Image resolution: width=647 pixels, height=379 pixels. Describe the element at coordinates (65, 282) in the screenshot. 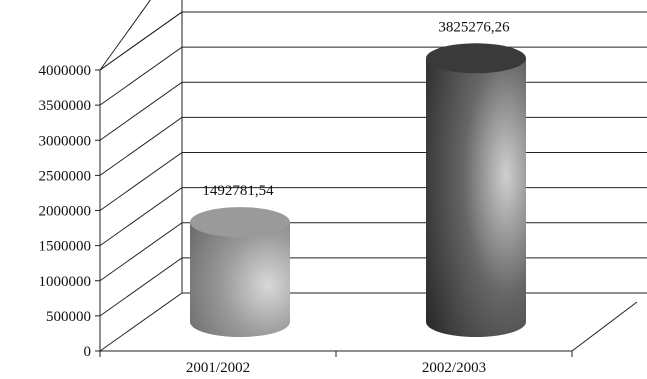

I see `y-tick-label: 1000000` at that location.